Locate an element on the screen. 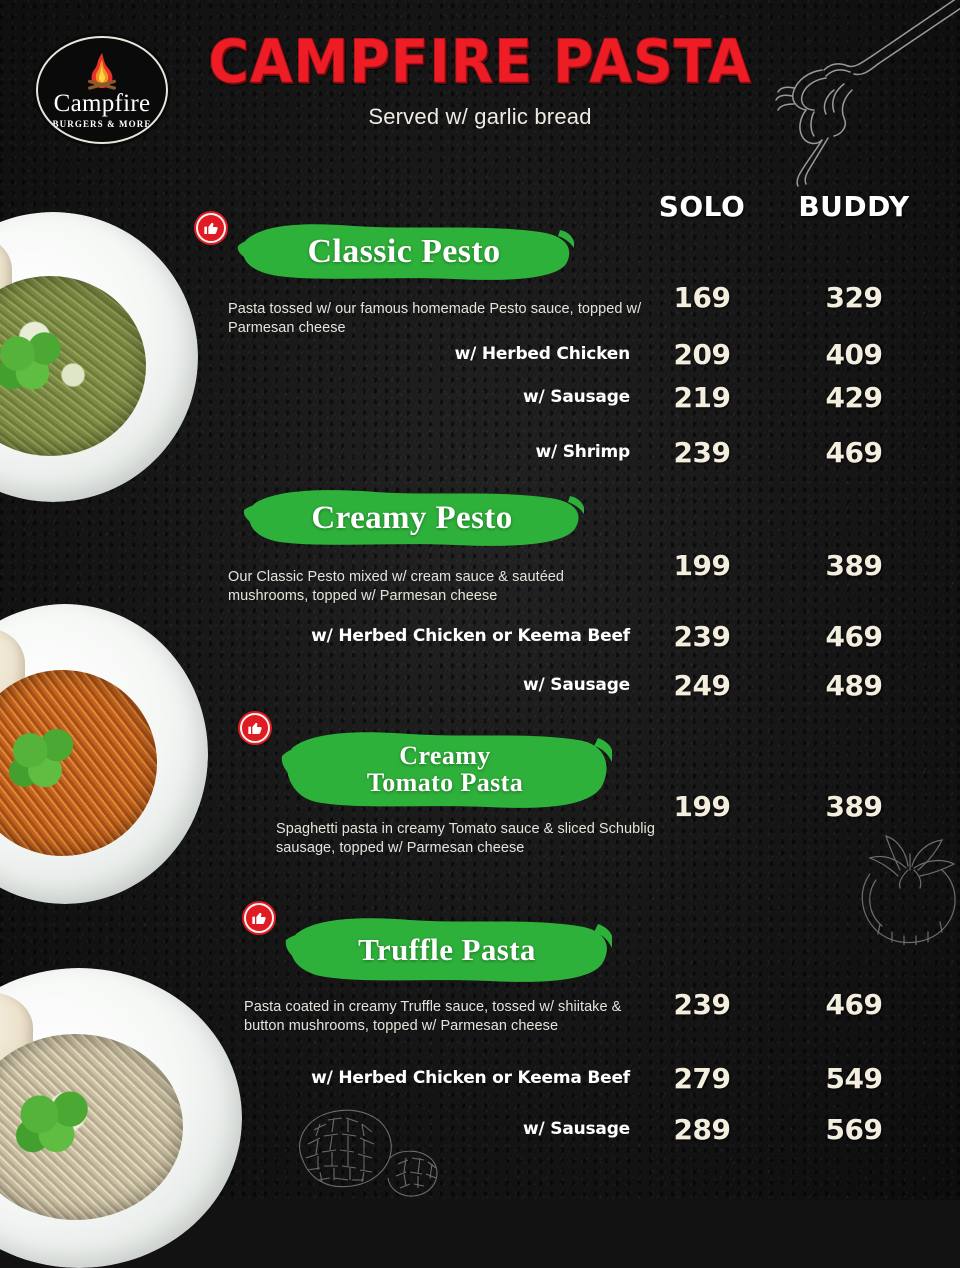 Image resolution: width=960 pixels, height=1268 pixels. variant-price-solo: 209 is located at coordinates (702, 354).